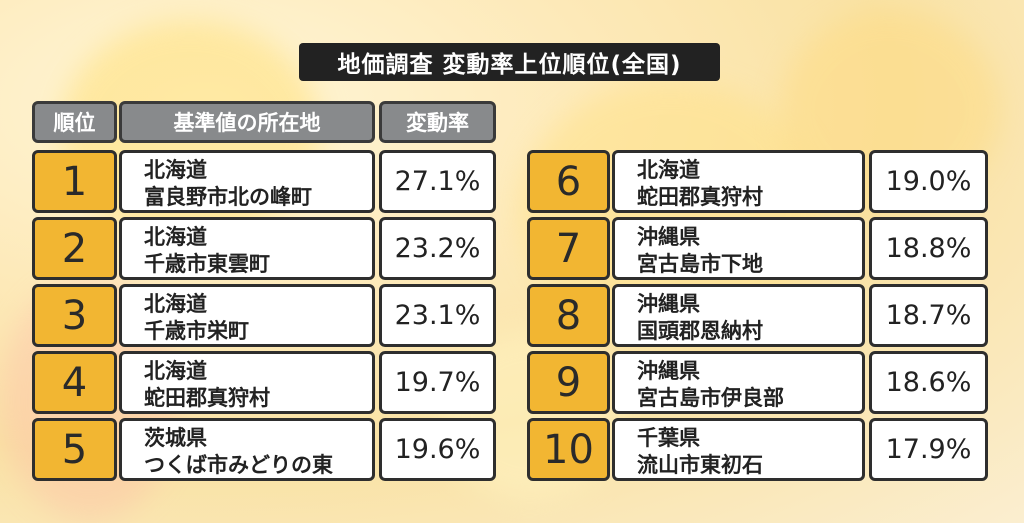  What do you see at coordinates (228, 197) in the screenshot?
I see `place-label: 富良野市北の峰町` at bounding box center [228, 197].